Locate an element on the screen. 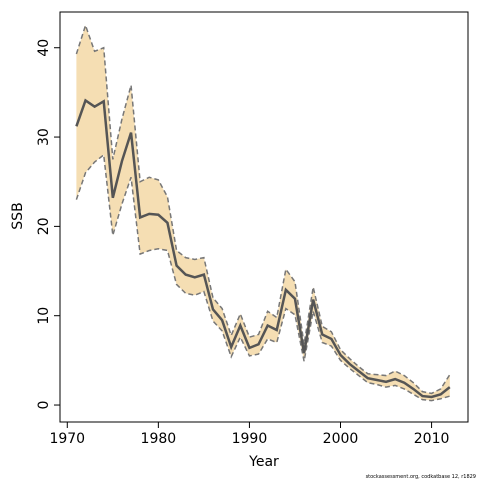  y-tick-label: 10 is located at coordinates (44, 316).